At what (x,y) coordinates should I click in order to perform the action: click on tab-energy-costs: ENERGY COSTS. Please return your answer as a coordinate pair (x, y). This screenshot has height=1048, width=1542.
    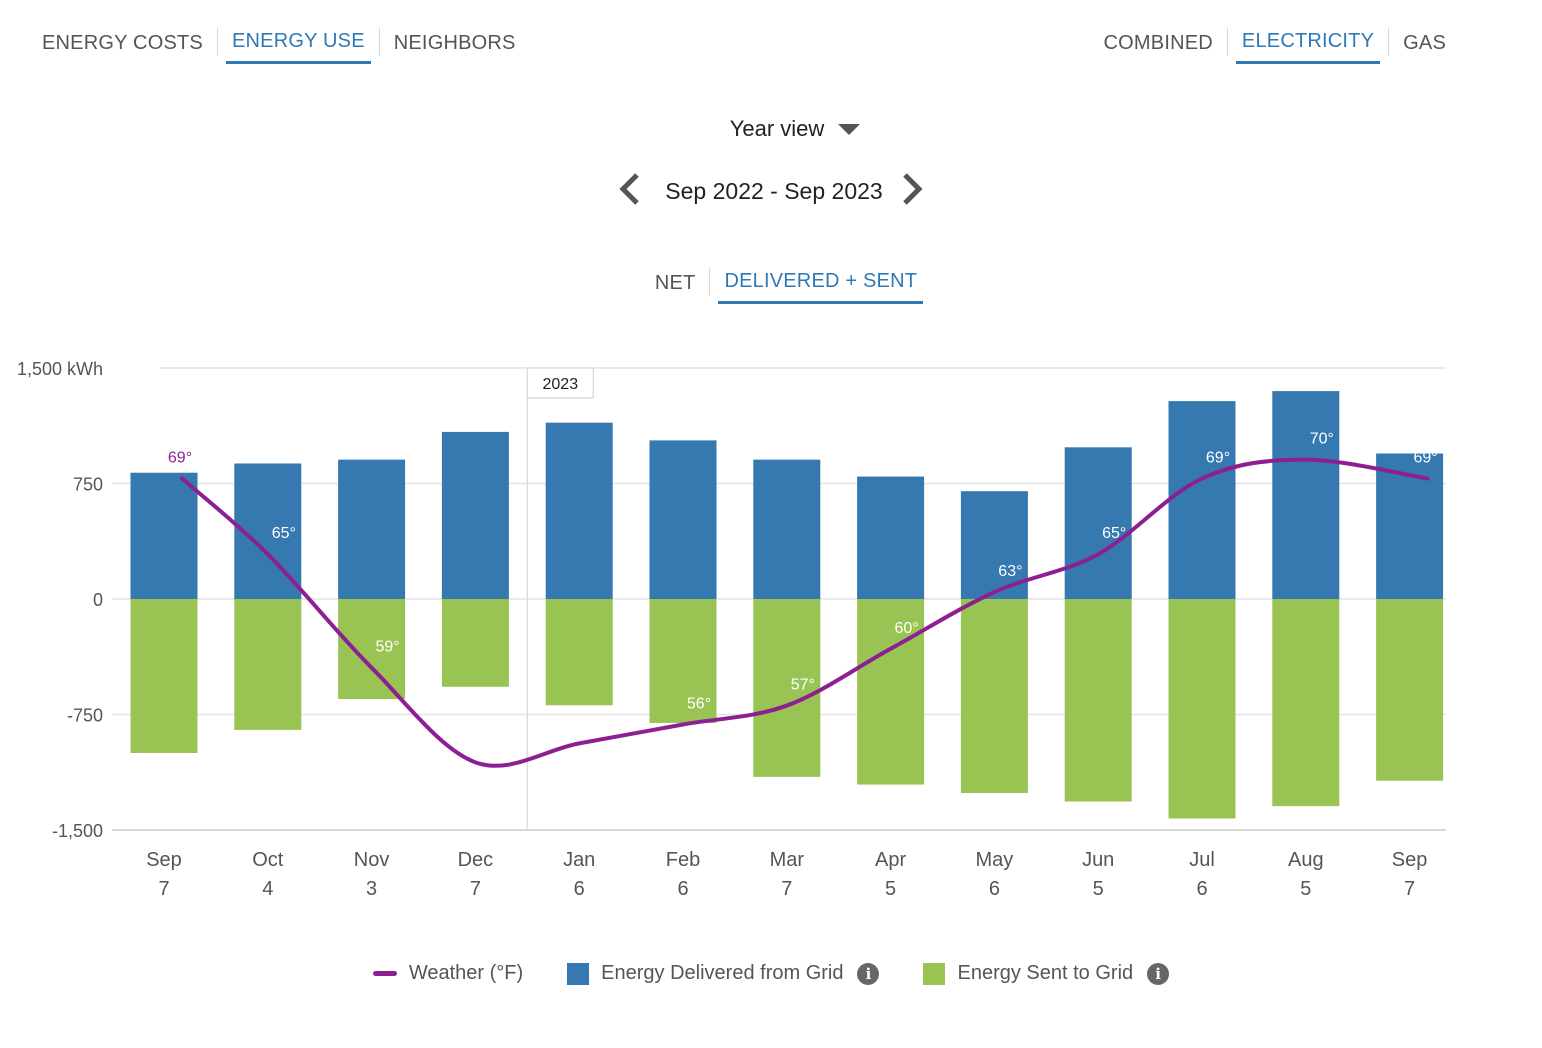
    Looking at the image, I should click on (122, 42).